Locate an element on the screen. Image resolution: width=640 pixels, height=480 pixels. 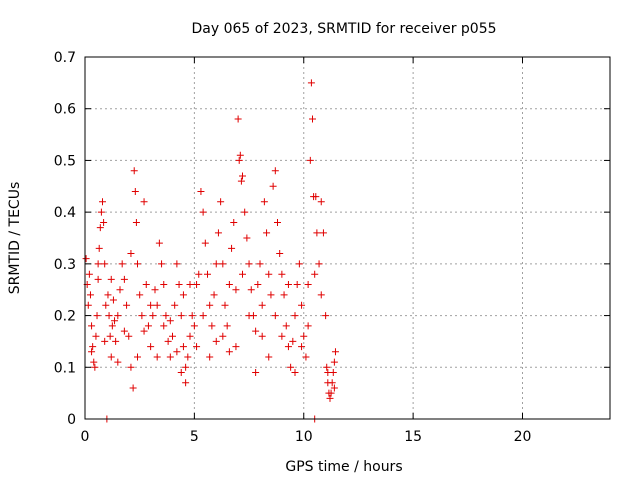
x-tick-labels: 0 5 10 15 20 is located at coordinates (306, 437).